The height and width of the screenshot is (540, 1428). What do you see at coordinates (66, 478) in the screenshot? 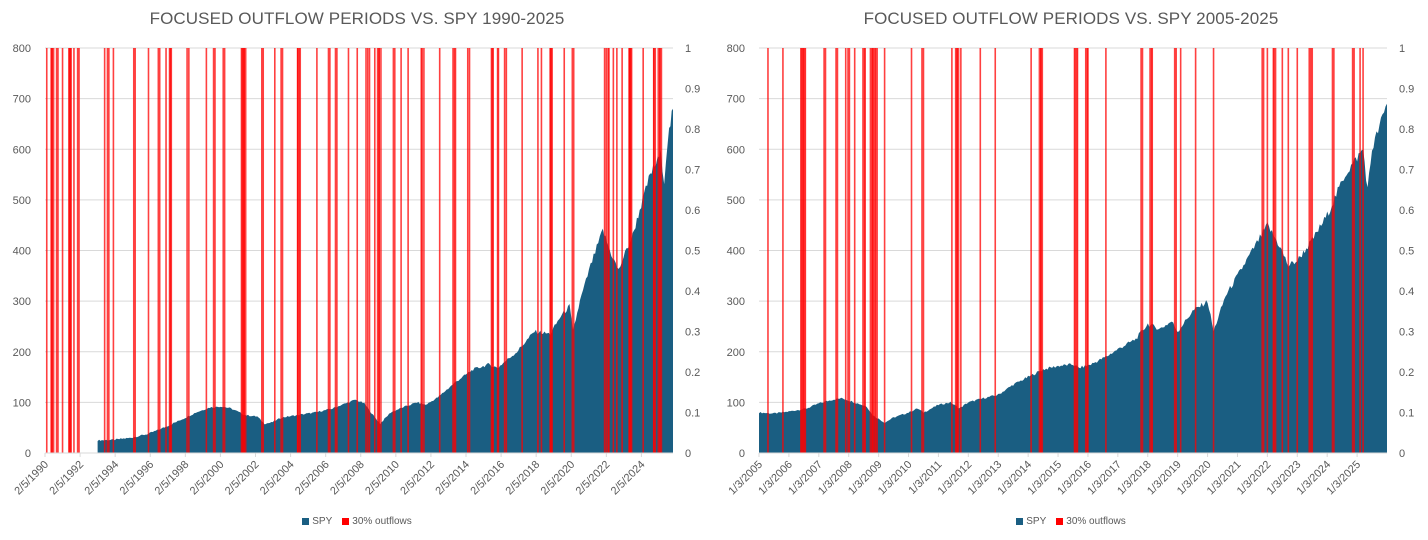
I see `x-axis-label: 2/5/1992` at bounding box center [66, 478].